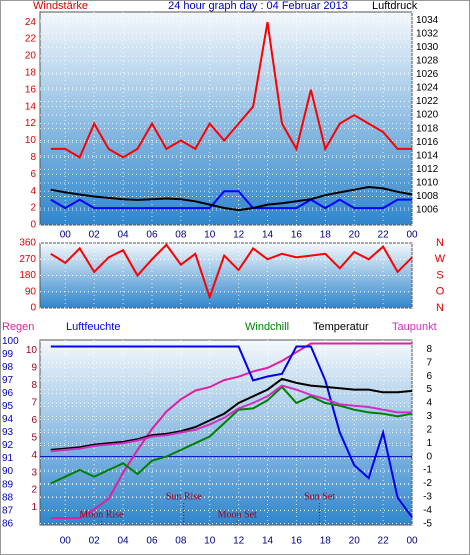 The height and width of the screenshot is (555, 470). What do you see at coordinates (31, 72) in the screenshot?
I see `y-tick-label: 18` at bounding box center [31, 72].